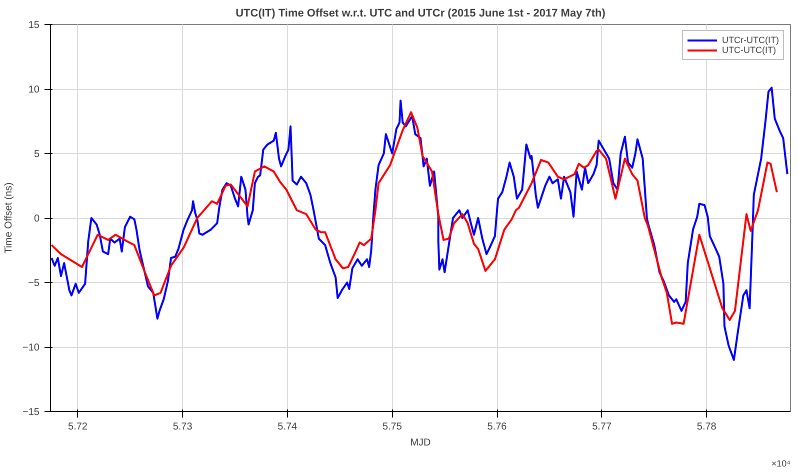 This screenshot has height=473, width=798. I want to click on x-tick-label: 5.73, so click(182, 427).